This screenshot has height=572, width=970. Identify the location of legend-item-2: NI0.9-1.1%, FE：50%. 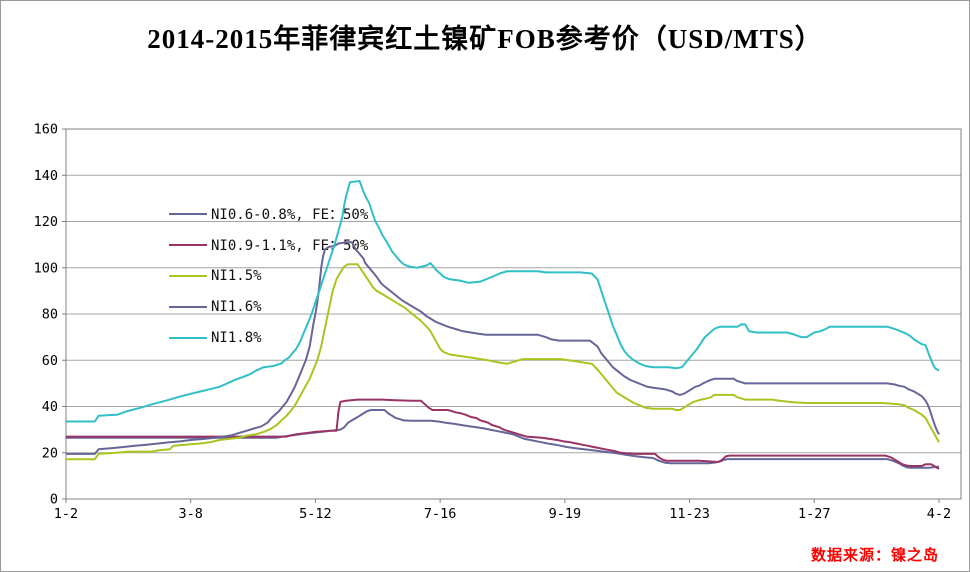
(268, 244).